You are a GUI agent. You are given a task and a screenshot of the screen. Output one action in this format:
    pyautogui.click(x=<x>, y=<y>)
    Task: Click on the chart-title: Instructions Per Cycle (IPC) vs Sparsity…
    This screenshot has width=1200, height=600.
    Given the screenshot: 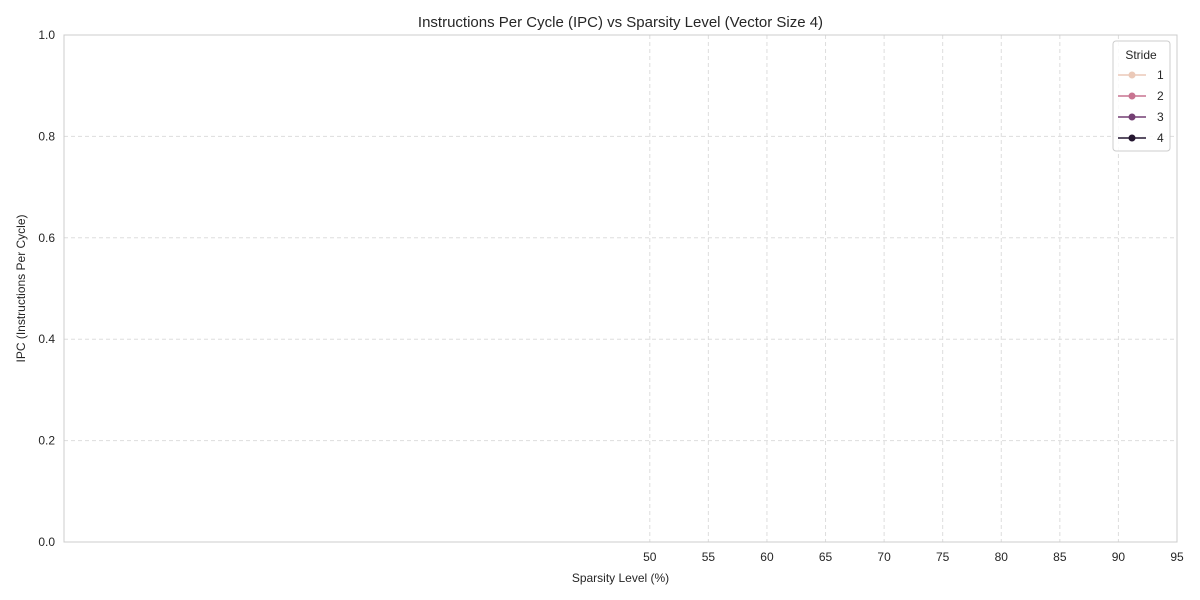 What is the action you would take?
    pyautogui.click(x=620, y=22)
    